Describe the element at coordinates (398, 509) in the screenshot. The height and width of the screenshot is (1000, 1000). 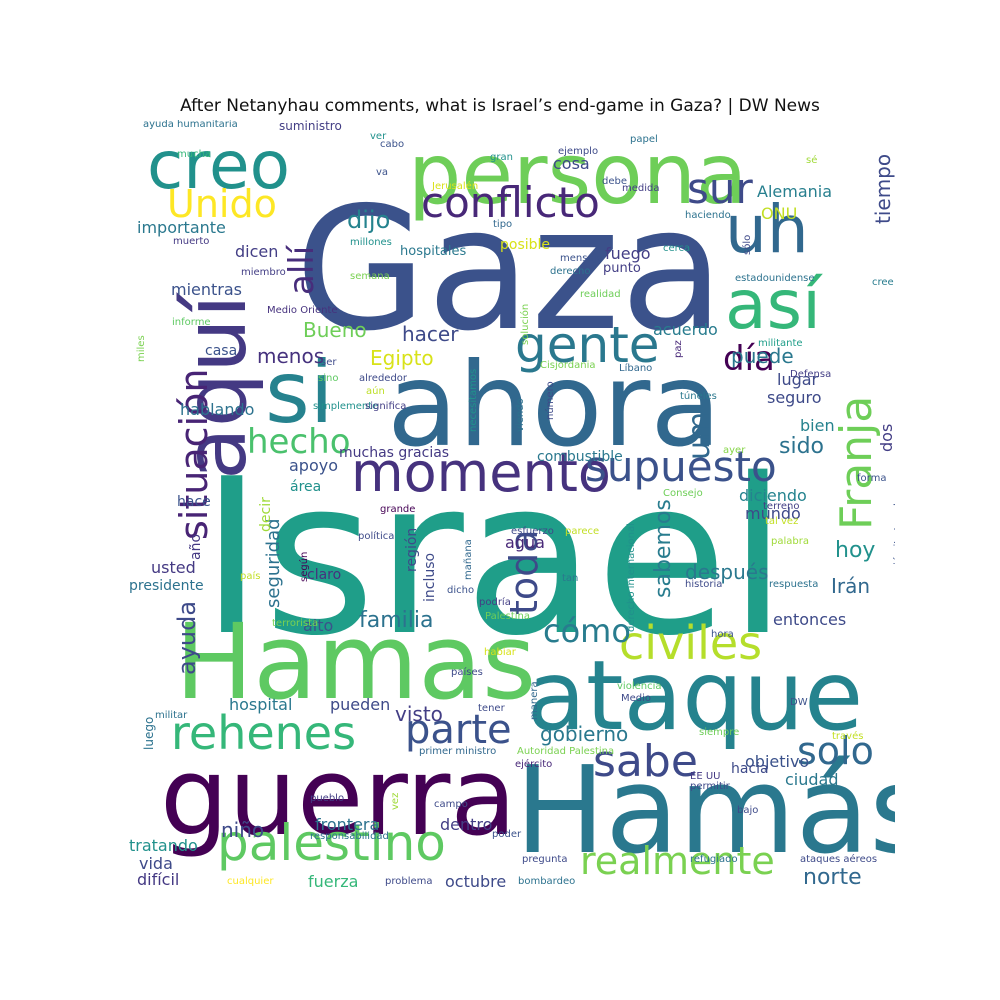
I see `word-grande: grande` at that location.